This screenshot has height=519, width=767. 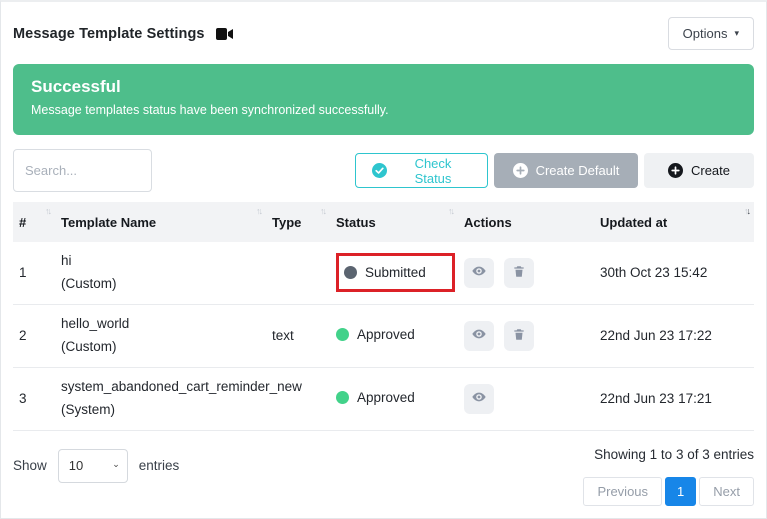 I want to click on col-header-template-name: Template Name ↑↓, so click(x=160, y=222).